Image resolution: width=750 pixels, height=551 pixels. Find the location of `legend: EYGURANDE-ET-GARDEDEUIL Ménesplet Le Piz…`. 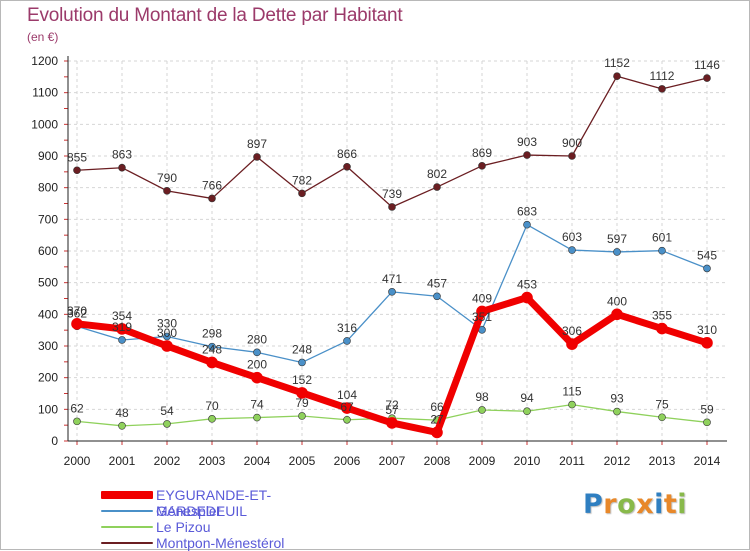

legend: EYGURANDE-ET-GARDEDEUIL Ménesplet Le Piz… is located at coordinates (231, 519).